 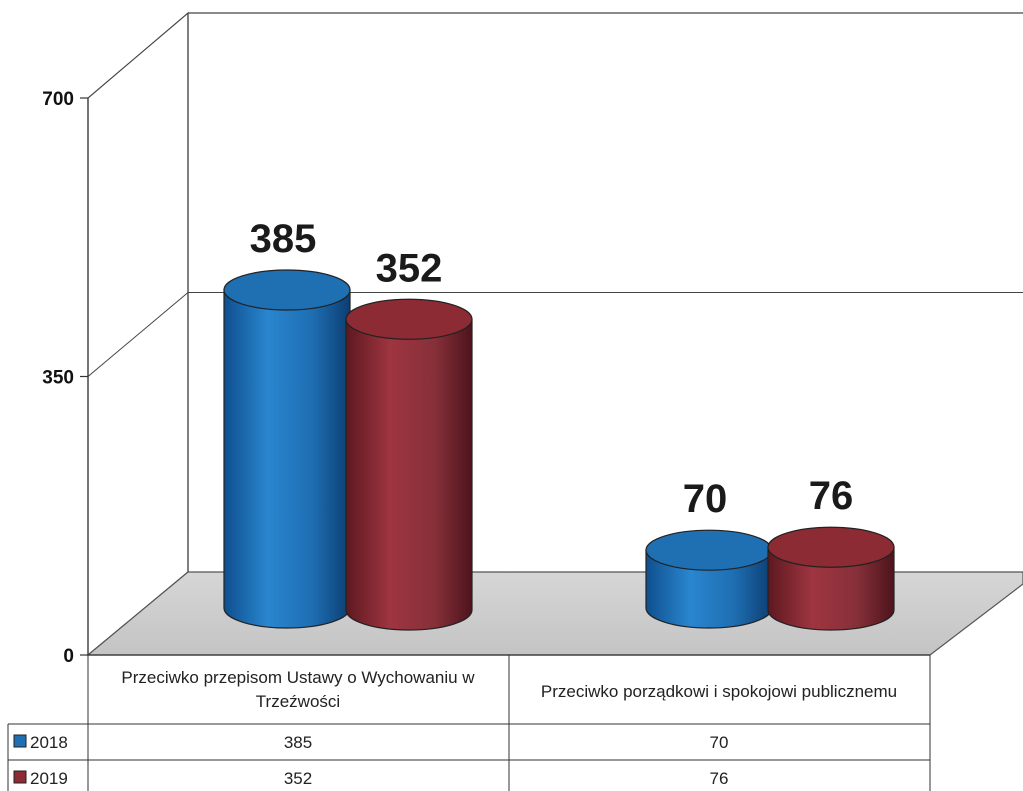 What do you see at coordinates (371, 778) in the screenshot?
I see `table-row: 2019 352 76` at bounding box center [371, 778].